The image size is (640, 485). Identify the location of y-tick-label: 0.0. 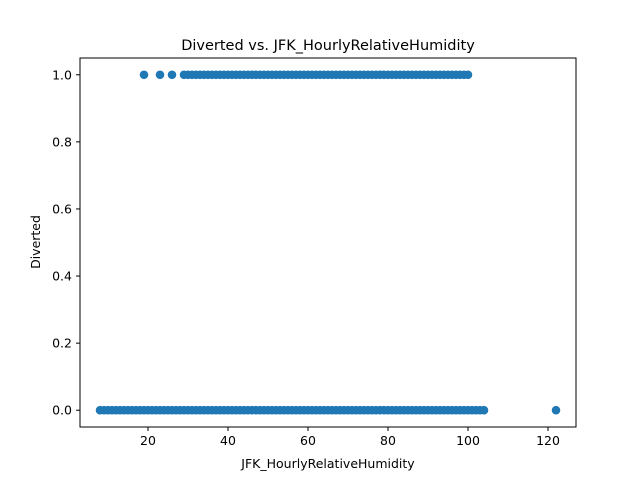
(62, 410).